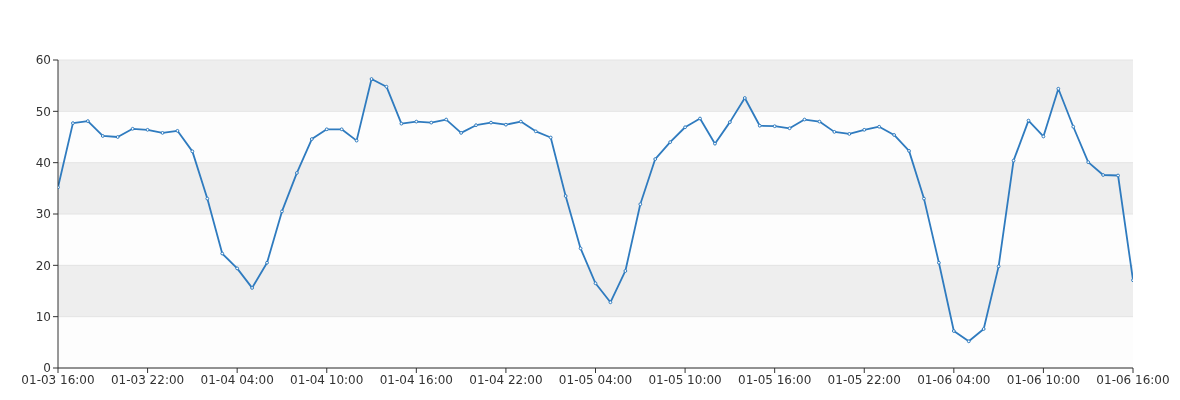 This screenshot has height=400, width=1180. I want to click on x-tick-label: 01-05 16:00, so click(775, 379).